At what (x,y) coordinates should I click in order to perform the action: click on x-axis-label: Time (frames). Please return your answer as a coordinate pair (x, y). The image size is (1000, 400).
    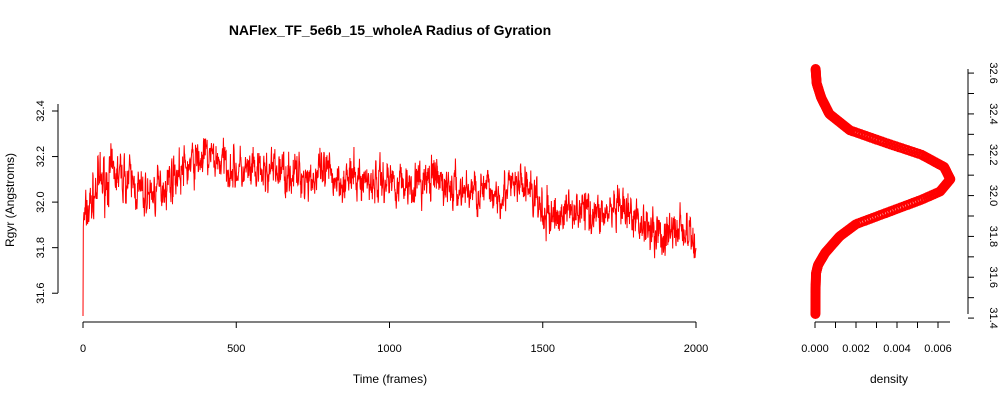
    Looking at the image, I should click on (390, 379).